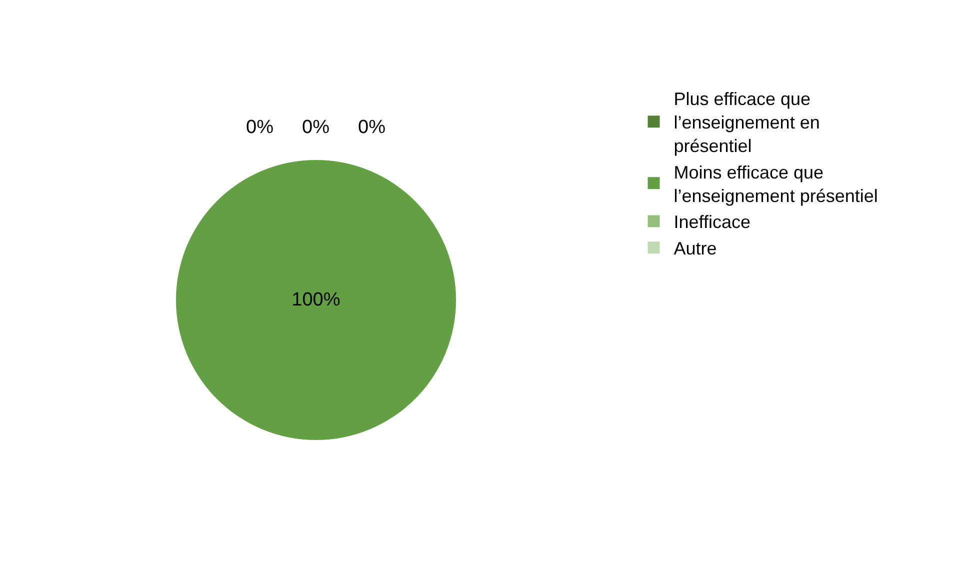  Describe the element at coordinates (776, 184) in the screenshot. I see `legend-label: Moins efficace que l’enseignement présentiel` at that location.